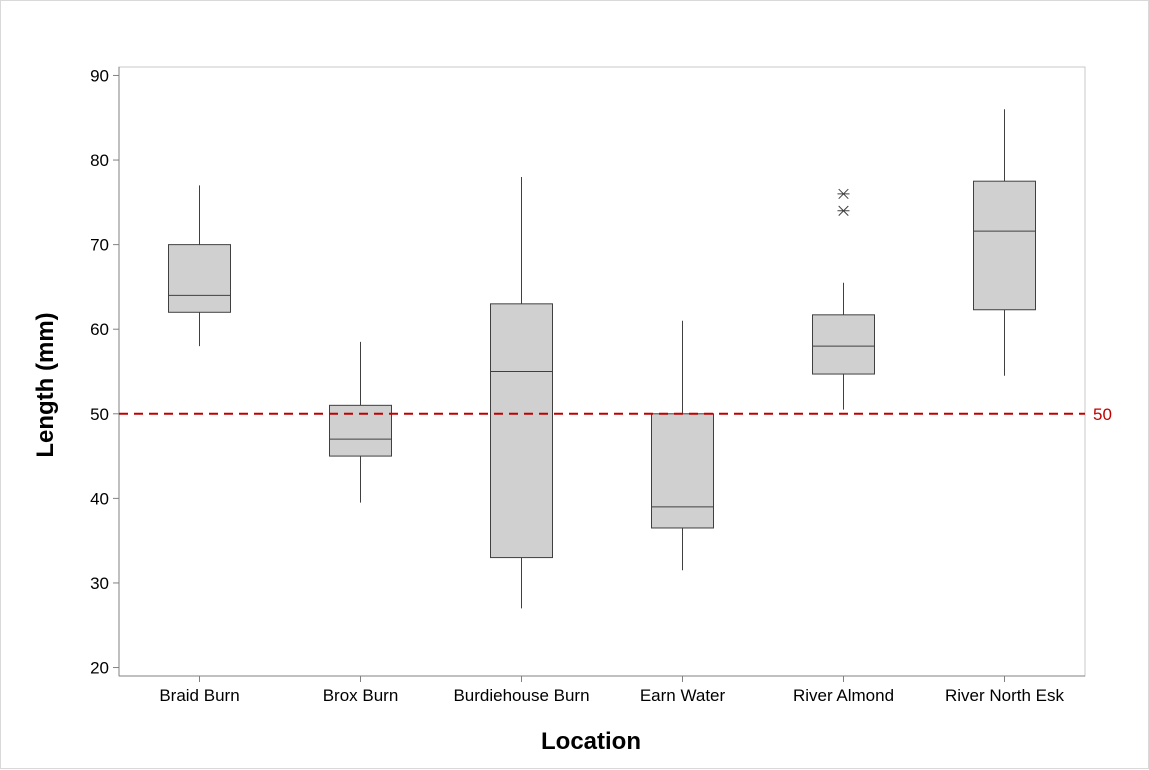 The image size is (1149, 770). Describe the element at coordinates (521, 695) in the screenshot. I see `x-tick-label: Burdiehouse Burn` at that location.